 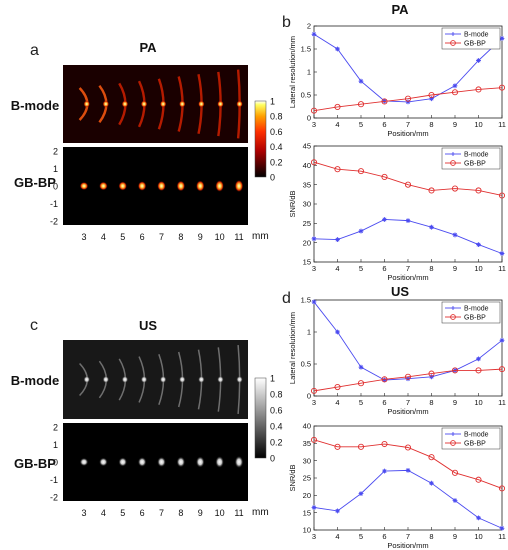 I want to click on a-y-tick-label: 1, so click(x=55, y=169).